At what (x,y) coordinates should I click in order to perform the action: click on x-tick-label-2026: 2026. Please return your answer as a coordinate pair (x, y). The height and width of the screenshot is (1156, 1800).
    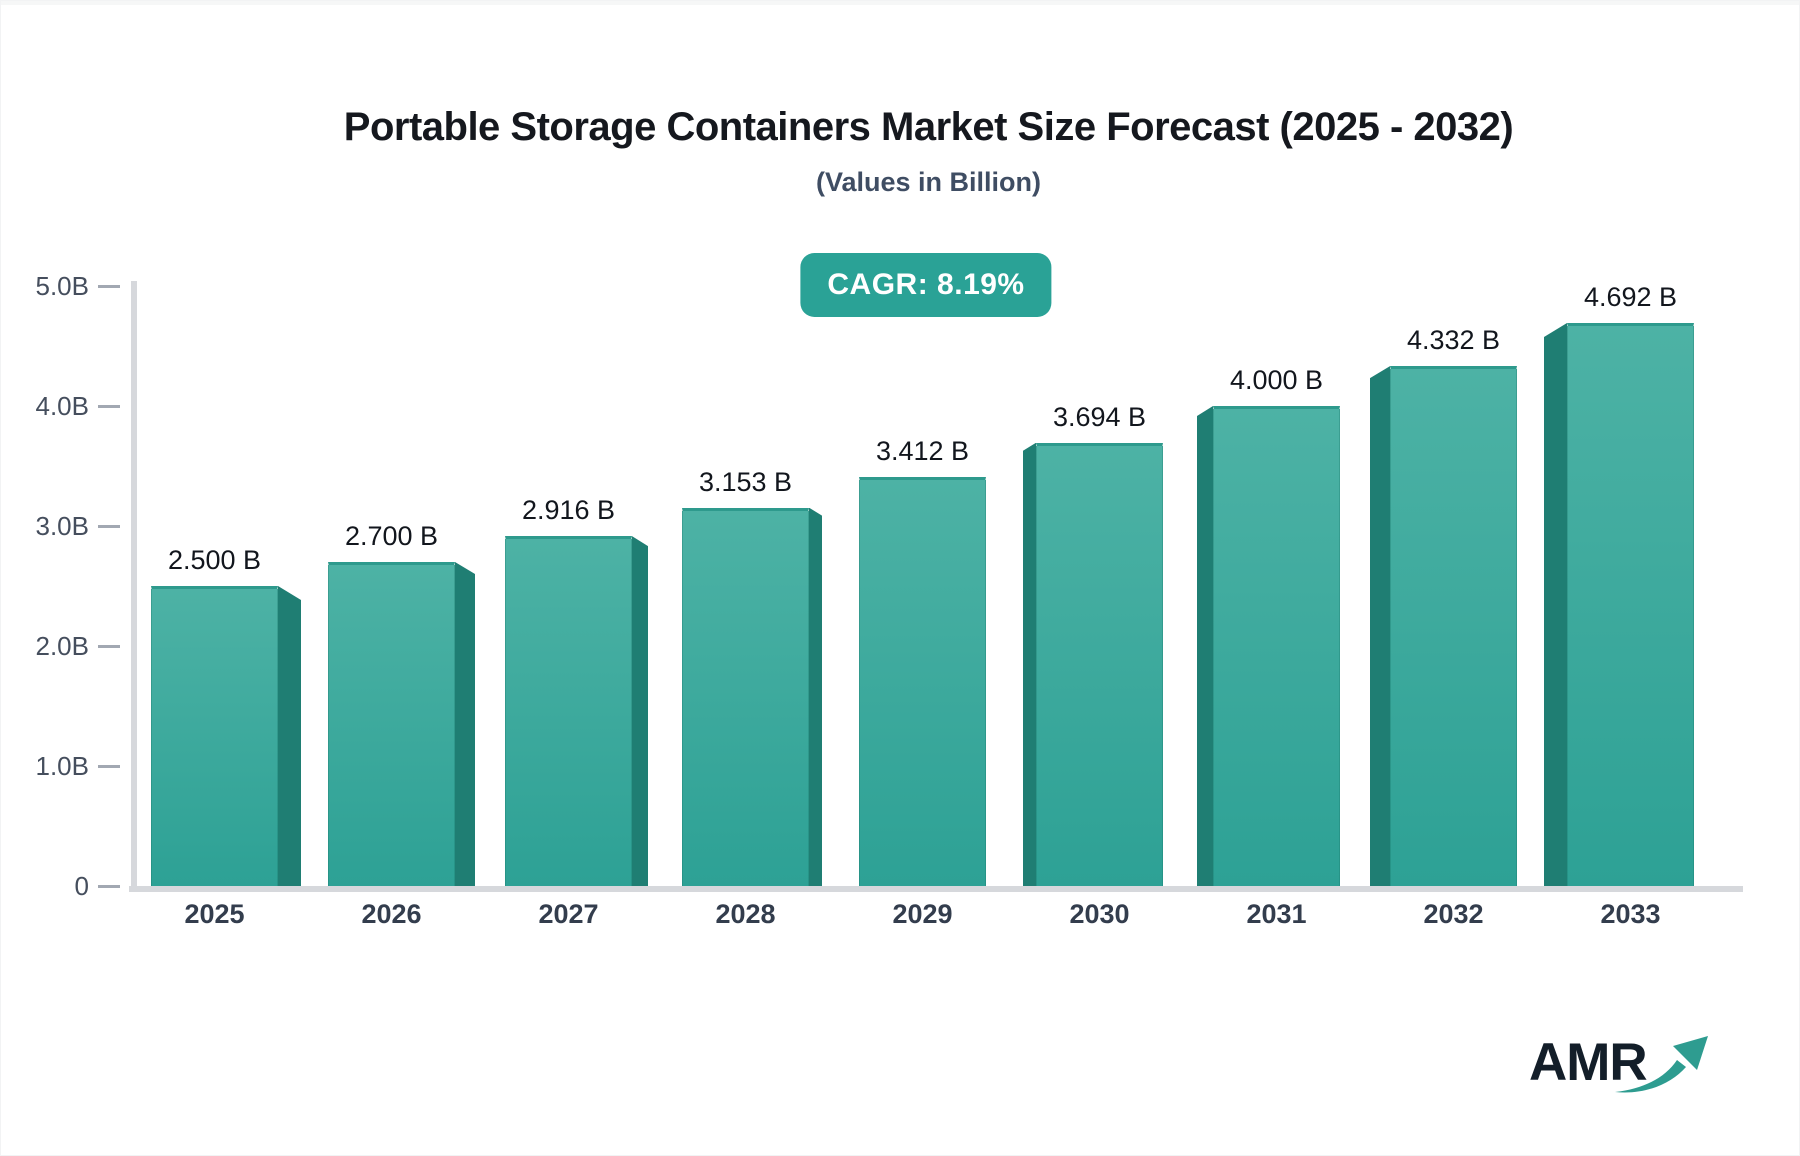
    Looking at the image, I should click on (391, 914).